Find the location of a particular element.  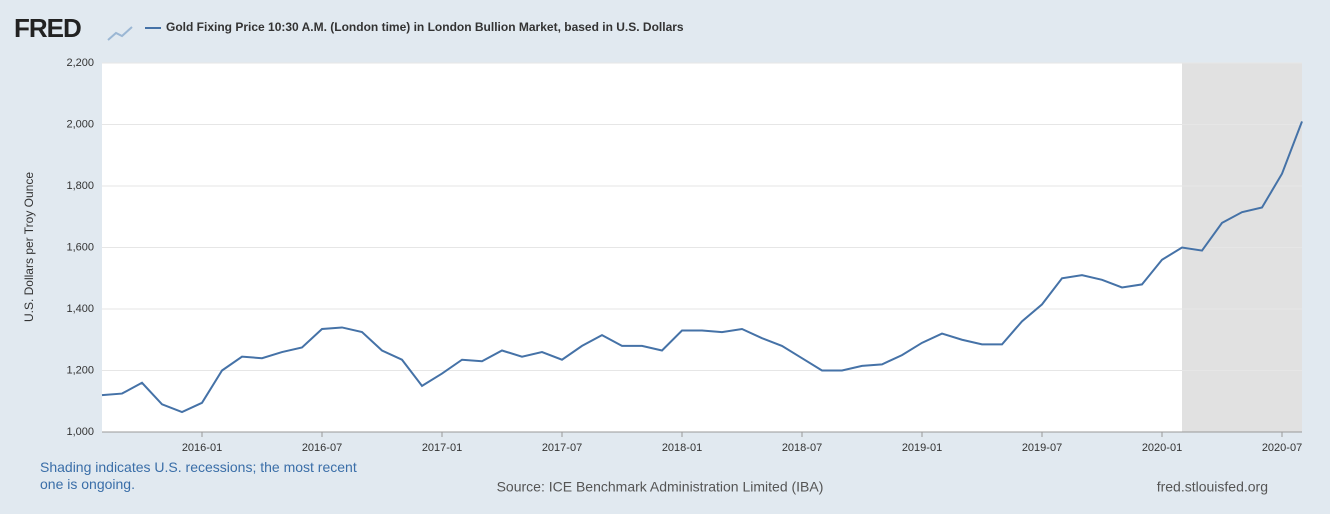

x-tick-label: 2020-07 is located at coordinates (1282, 448).